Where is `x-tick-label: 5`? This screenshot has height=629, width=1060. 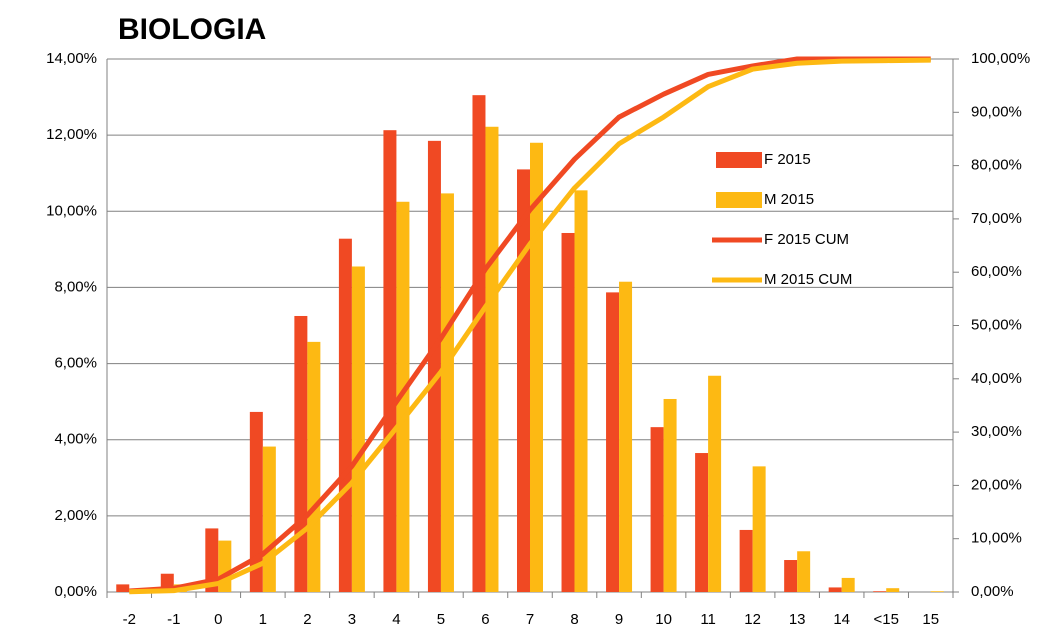 x-tick-label: 5 is located at coordinates (441, 619).